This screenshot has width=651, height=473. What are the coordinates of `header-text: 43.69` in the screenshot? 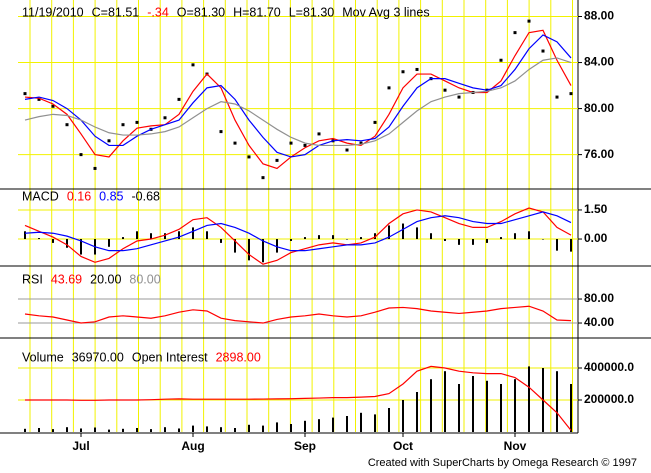 It's located at (66, 279).